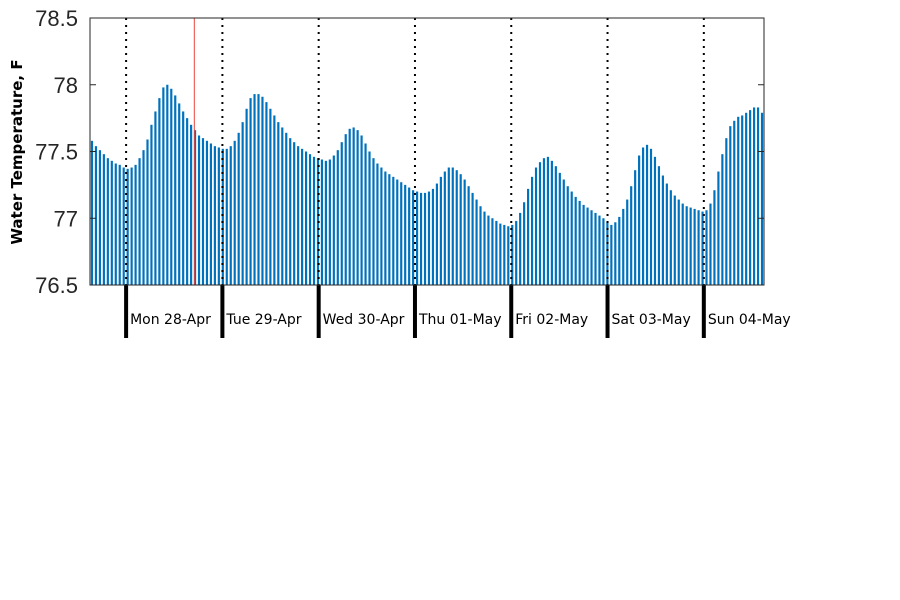  I want to click on day-label: Thu 01-May, so click(460, 320).